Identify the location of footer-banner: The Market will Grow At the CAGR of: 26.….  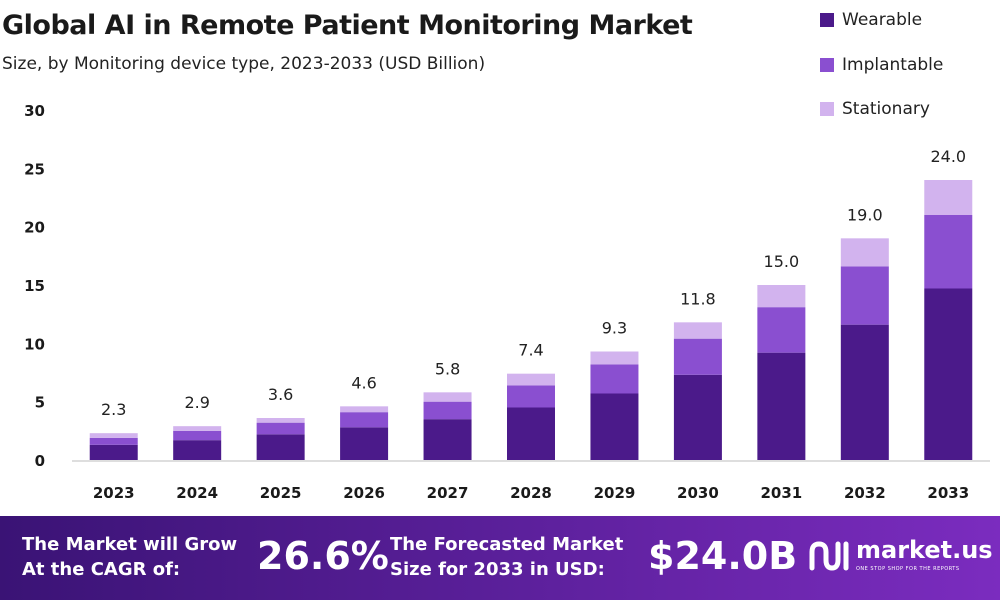
(500, 558).